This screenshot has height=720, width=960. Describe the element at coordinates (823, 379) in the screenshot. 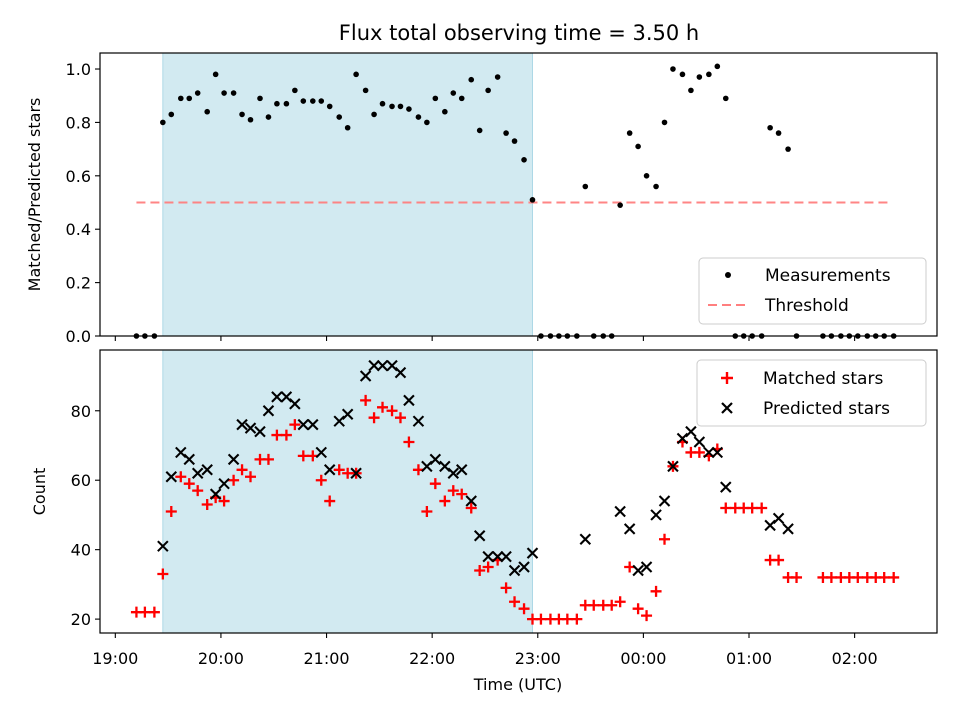

I see `legend-matched-label: Matched stars` at that location.